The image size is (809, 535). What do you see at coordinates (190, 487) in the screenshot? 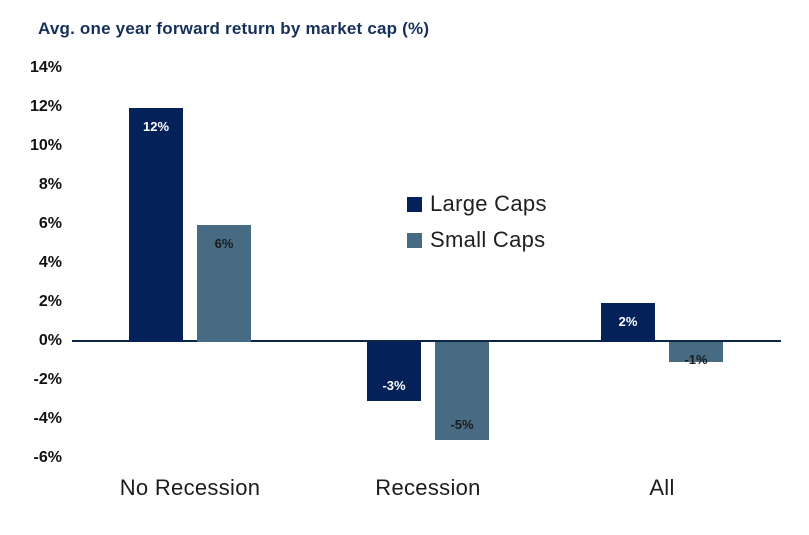
I see `x-category-label-no-recession: No Recession` at bounding box center [190, 487].